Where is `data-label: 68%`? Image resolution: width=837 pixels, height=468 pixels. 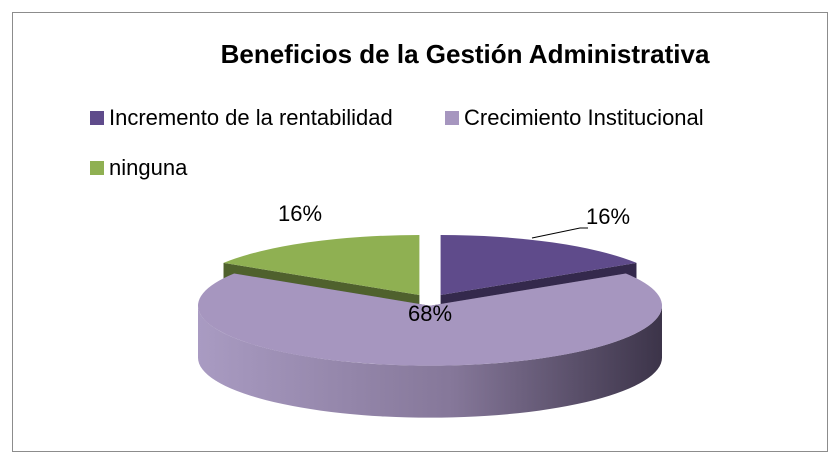 data-label: 68% is located at coordinates (430, 313).